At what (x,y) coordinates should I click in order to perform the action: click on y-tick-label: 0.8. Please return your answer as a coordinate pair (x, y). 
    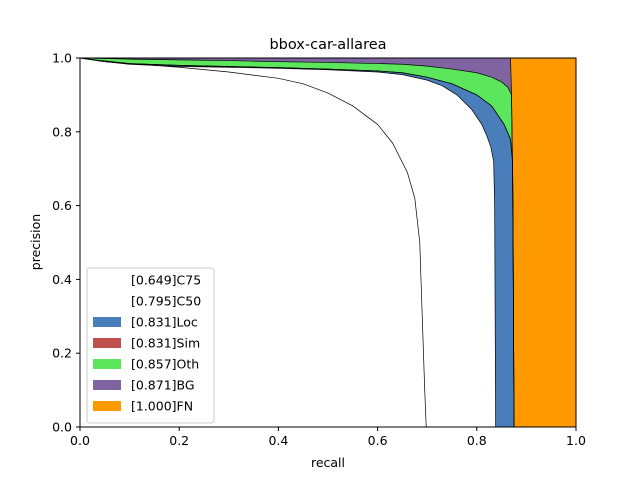
    Looking at the image, I should click on (62, 131).